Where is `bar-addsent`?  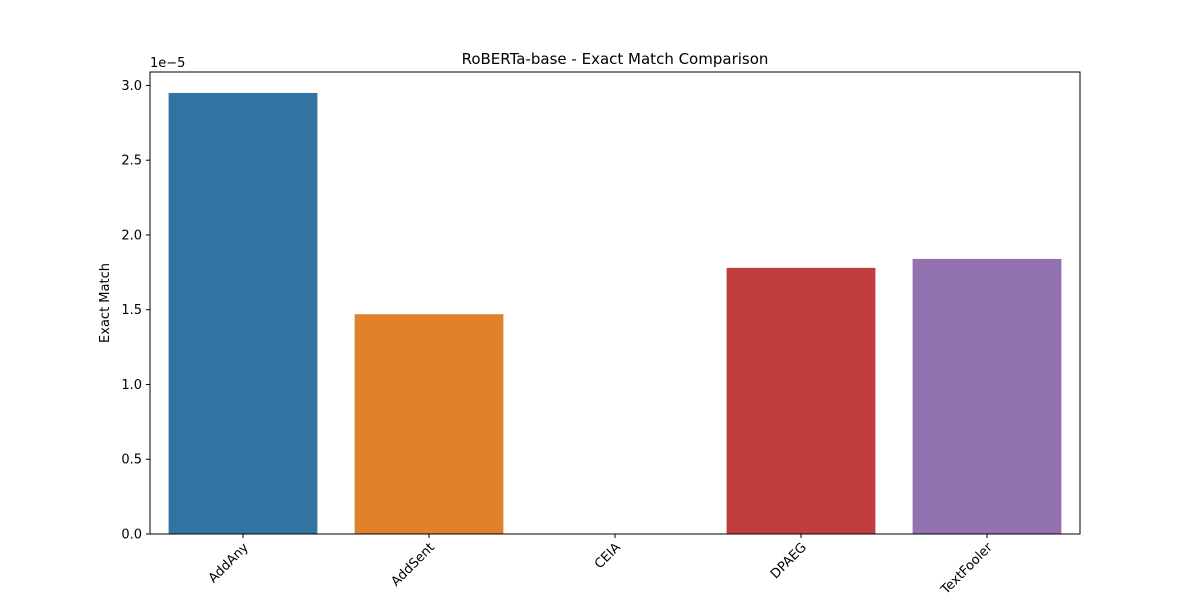
bar-addsent is located at coordinates (429, 424).